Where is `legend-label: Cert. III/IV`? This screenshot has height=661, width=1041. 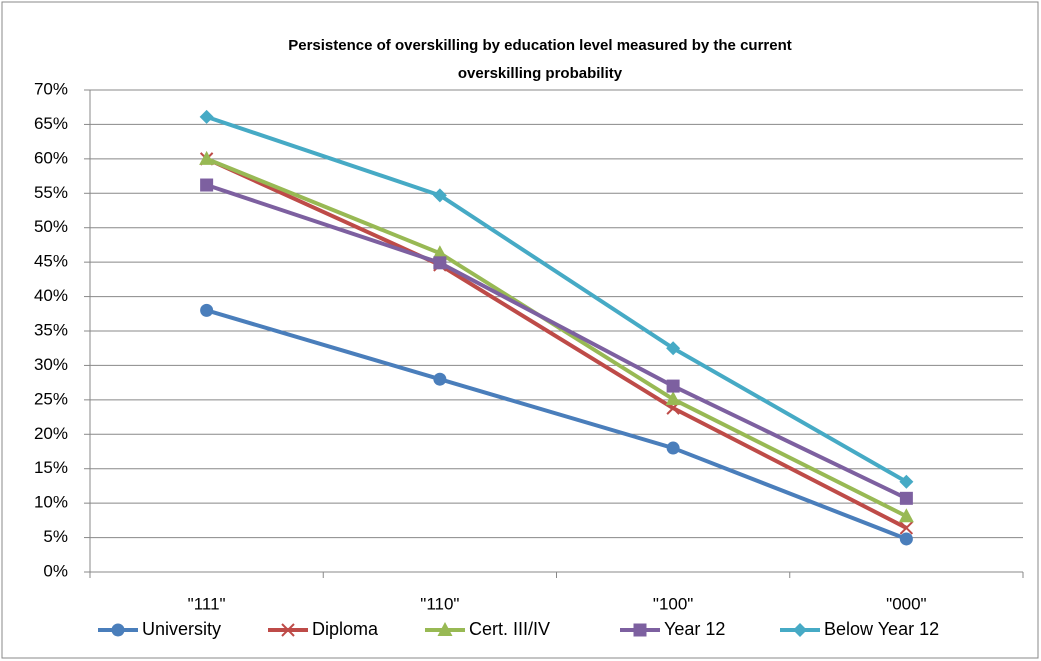 legend-label: Cert. III/IV is located at coordinates (509, 629).